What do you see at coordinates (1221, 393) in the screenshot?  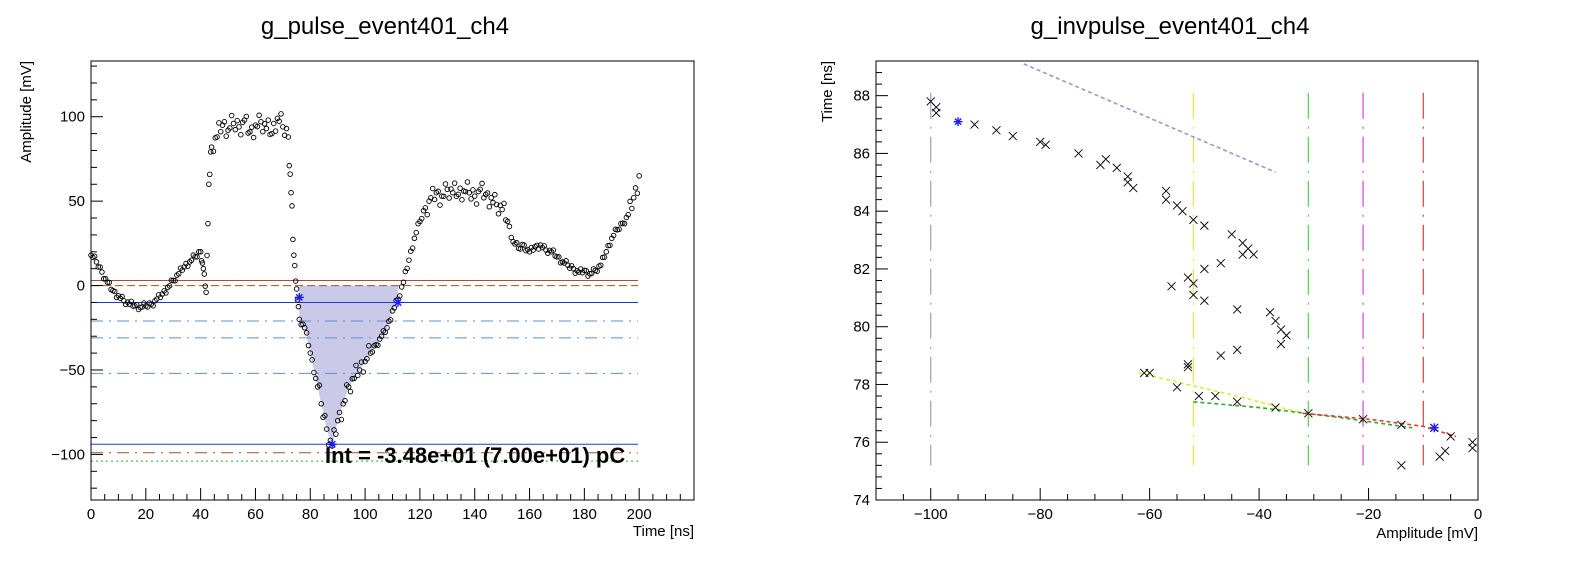 I see `fit-line` at bounding box center [1221, 393].